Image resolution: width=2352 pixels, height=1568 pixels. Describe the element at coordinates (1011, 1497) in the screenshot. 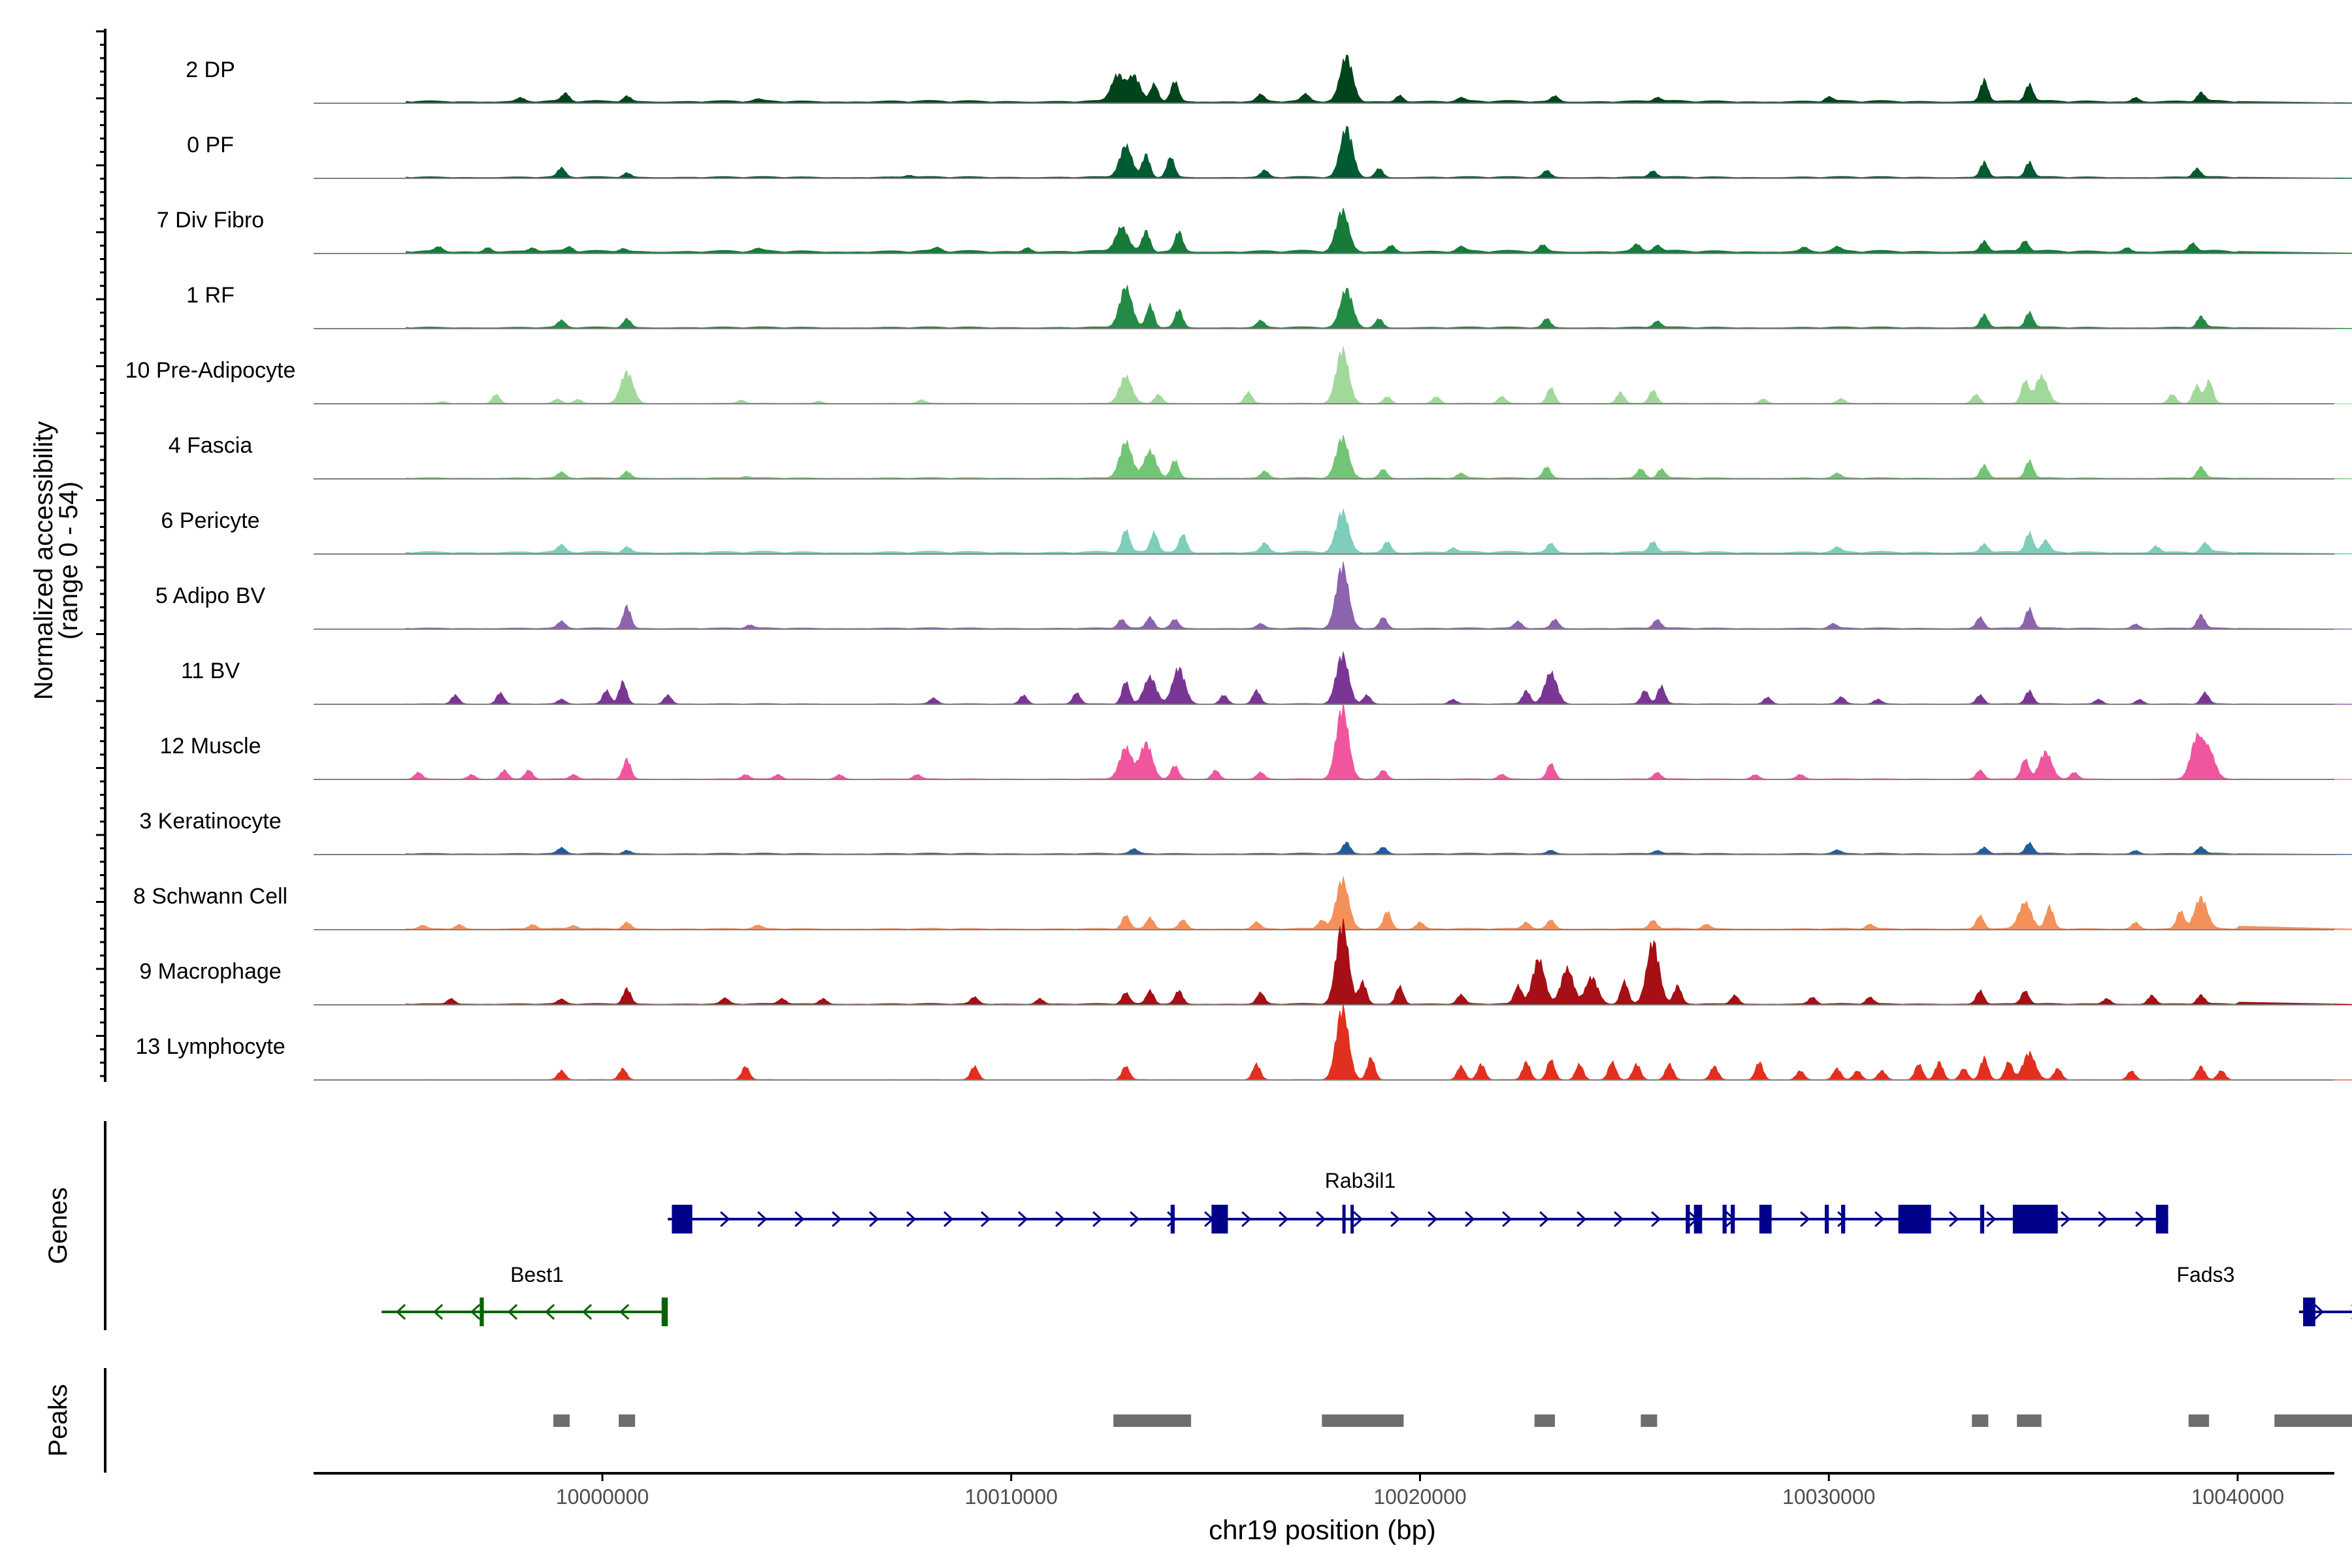

I see `x-tick-label: 10010000` at that location.